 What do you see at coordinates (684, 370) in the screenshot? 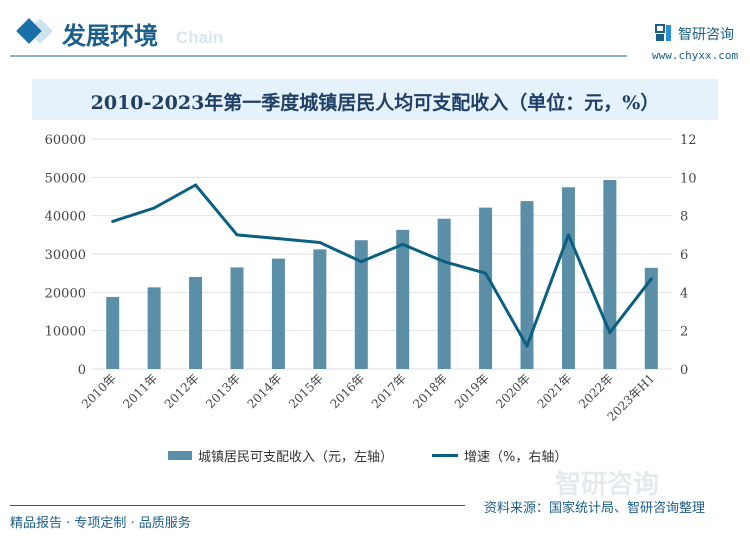
I see `right-tick-label: 0` at bounding box center [684, 370].